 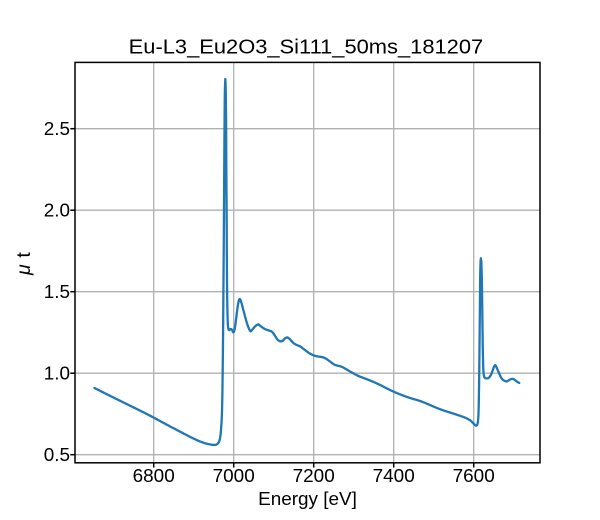 I want to click on svg-text: Energy [eV], so click(x=307, y=499).